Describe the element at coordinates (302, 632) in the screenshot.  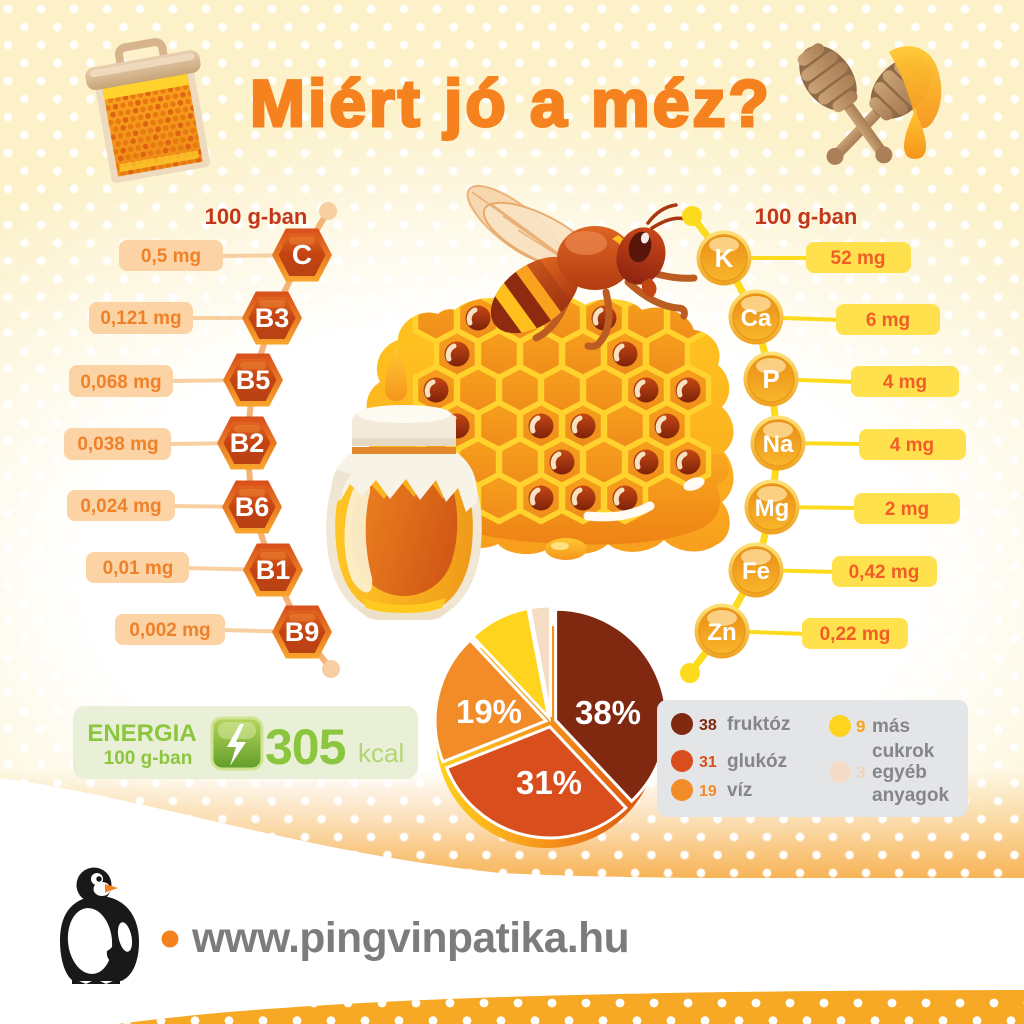
I see `svg-text: B9` at that location.